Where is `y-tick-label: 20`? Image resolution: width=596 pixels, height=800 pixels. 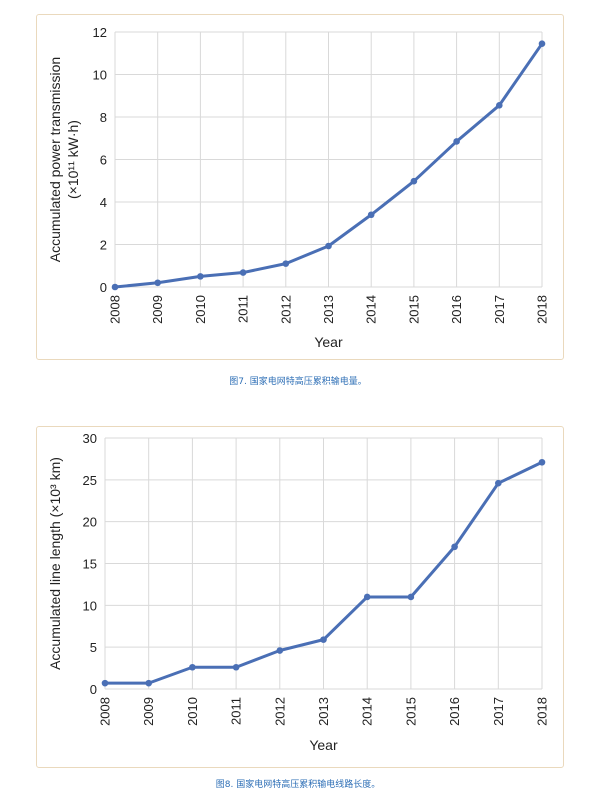 y-tick-label: 20 is located at coordinates (90, 522).